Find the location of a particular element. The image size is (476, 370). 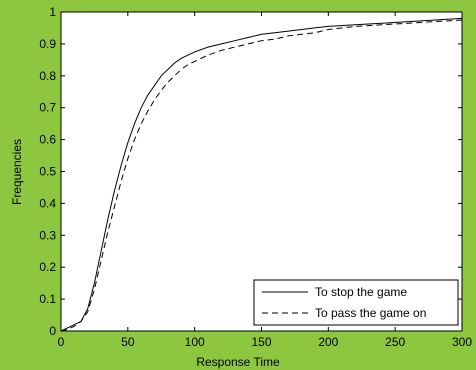

x-tick-label: 200 is located at coordinates (328, 342).